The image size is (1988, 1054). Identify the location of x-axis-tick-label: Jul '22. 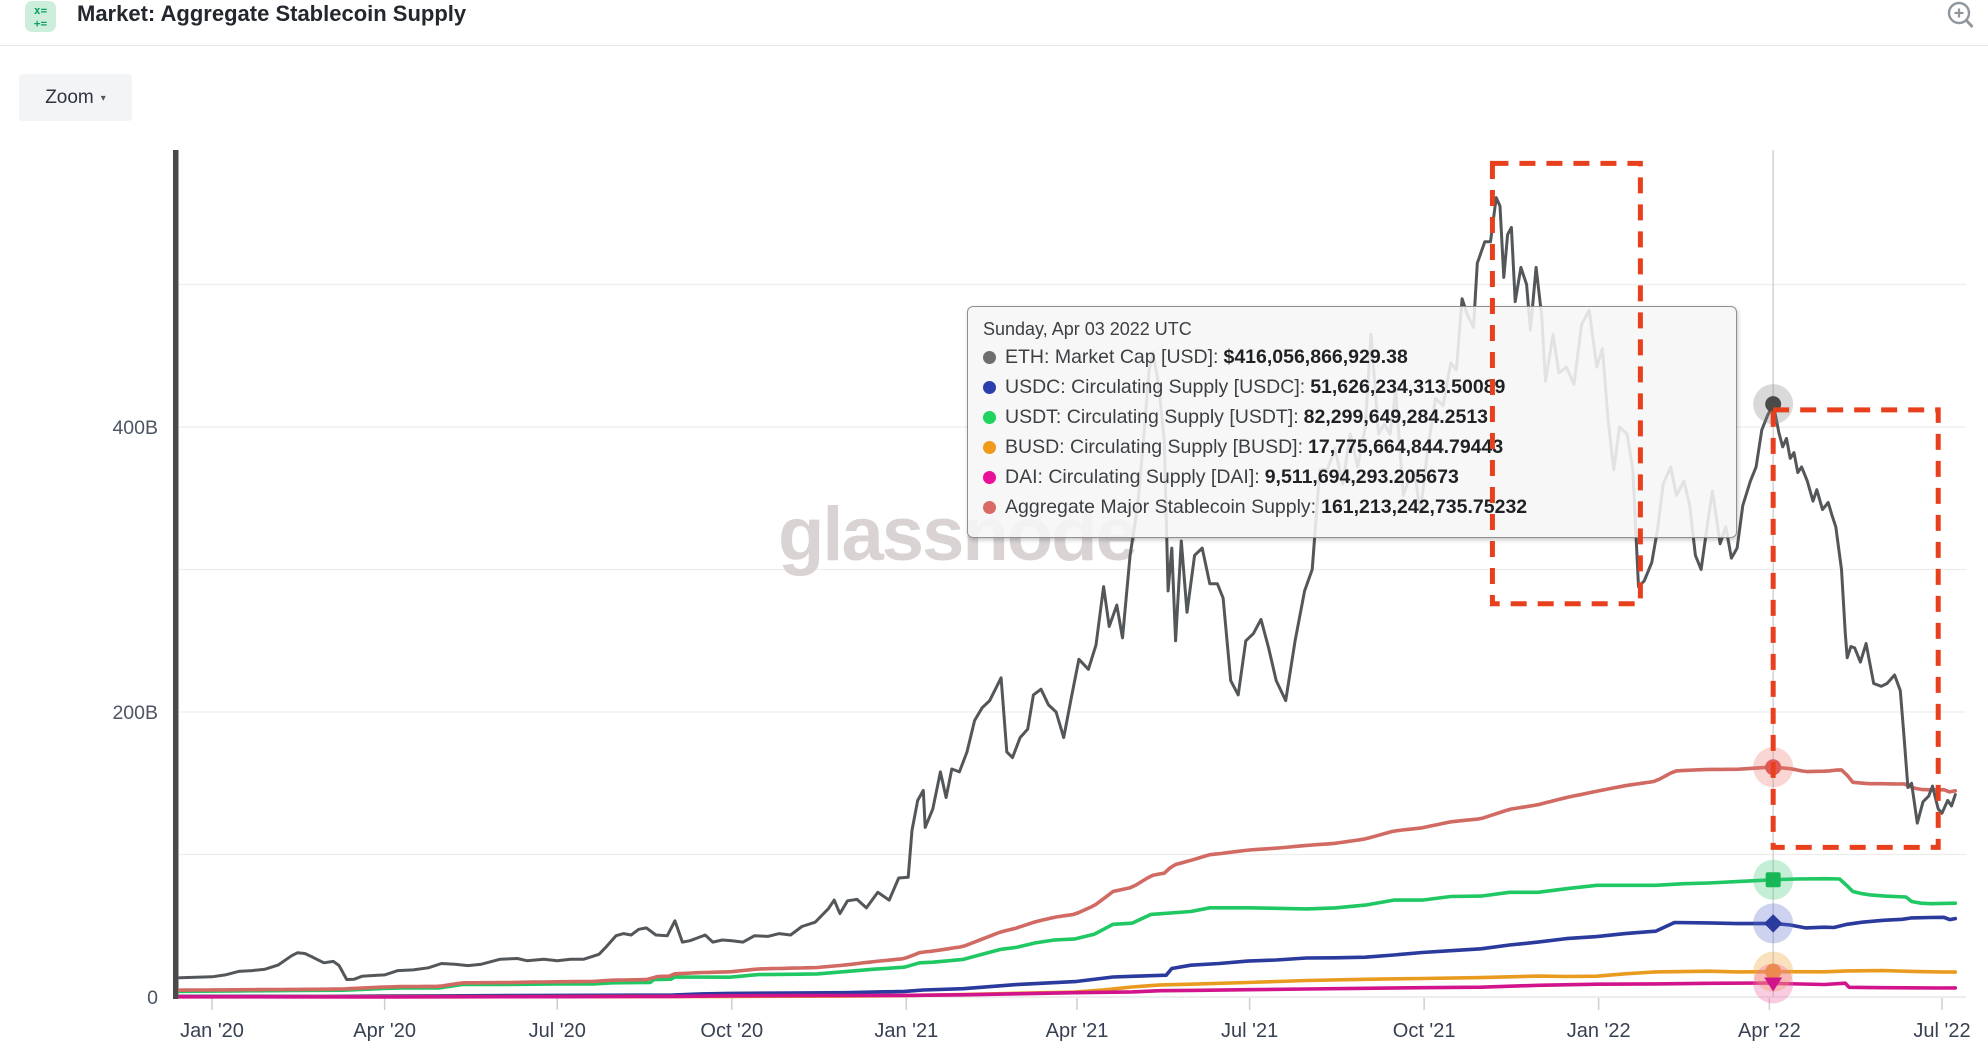
(1941, 1031).